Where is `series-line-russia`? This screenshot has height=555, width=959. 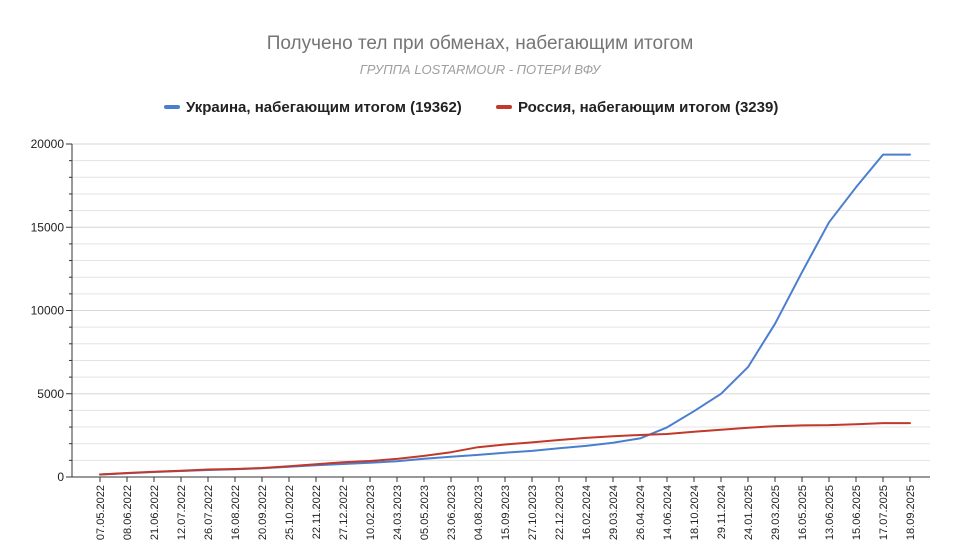
series-line-russia is located at coordinates (505, 449).